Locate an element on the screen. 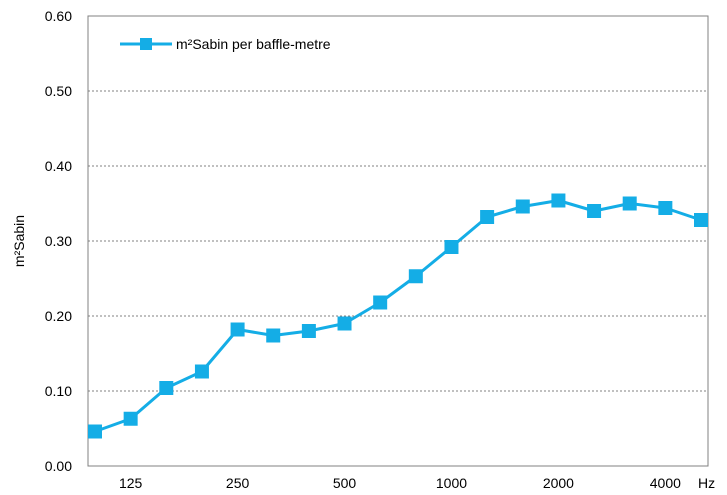 This screenshot has height=495, width=727. x-axis-ticks: 125 250 500 1000 2000 4000 is located at coordinates (400, 483).